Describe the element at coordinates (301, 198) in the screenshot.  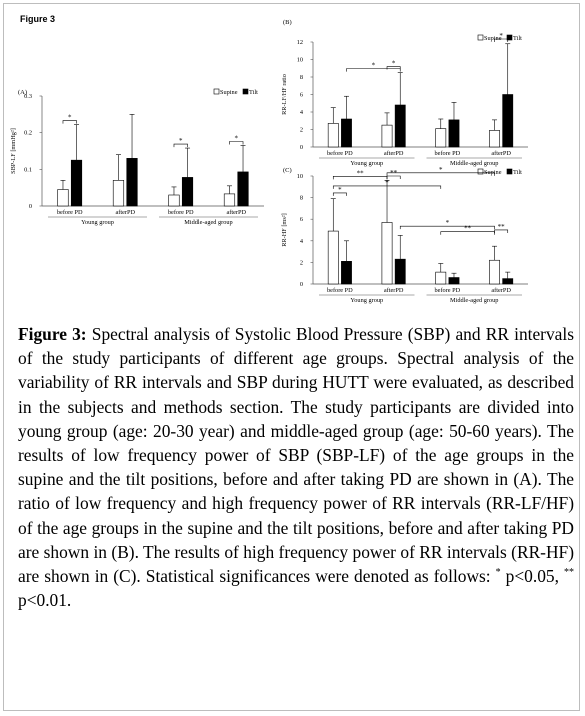
I see `y-tick-label-c-4: 8` at that location.